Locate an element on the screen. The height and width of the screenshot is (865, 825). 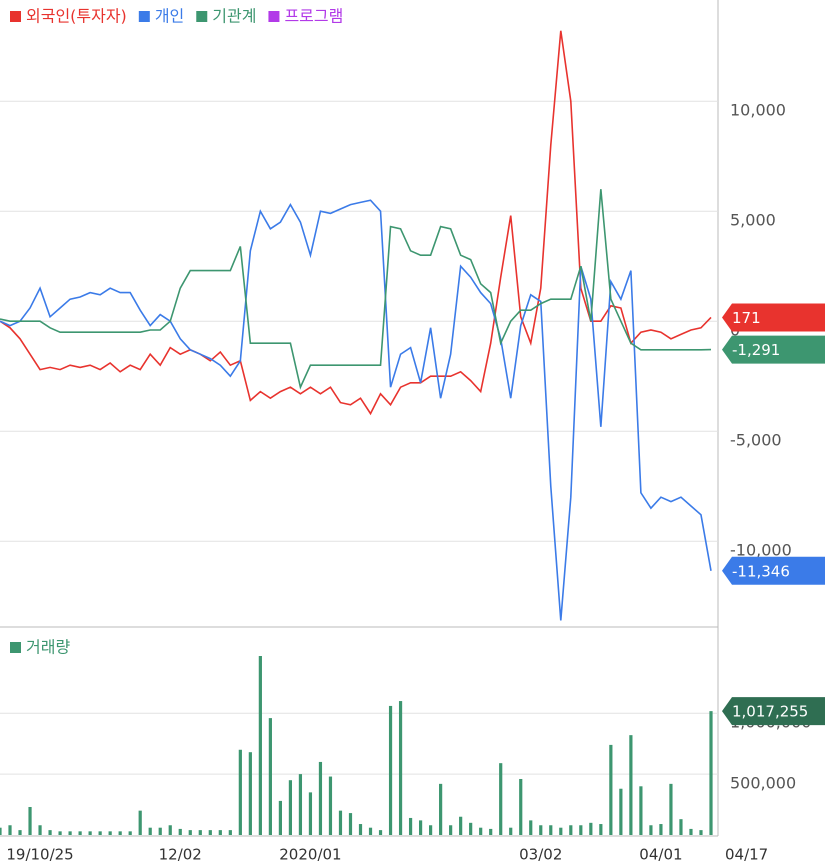
y-tick-label: 10,000 is located at coordinates (758, 110).